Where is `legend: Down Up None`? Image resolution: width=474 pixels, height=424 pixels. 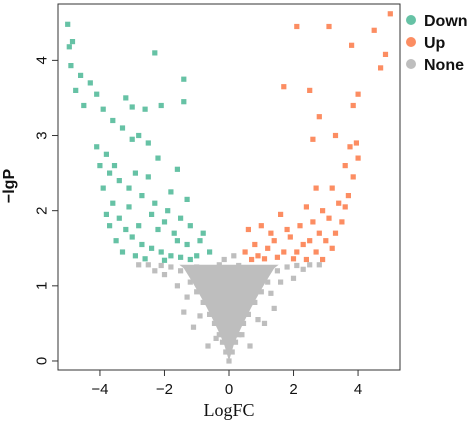
legend: Down Up None is located at coordinates (437, 43).